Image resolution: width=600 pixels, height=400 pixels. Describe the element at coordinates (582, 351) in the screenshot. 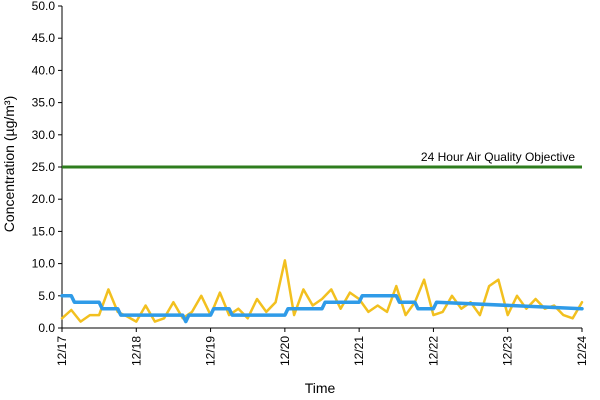

I see `x-tick-label: 12/24` at that location.